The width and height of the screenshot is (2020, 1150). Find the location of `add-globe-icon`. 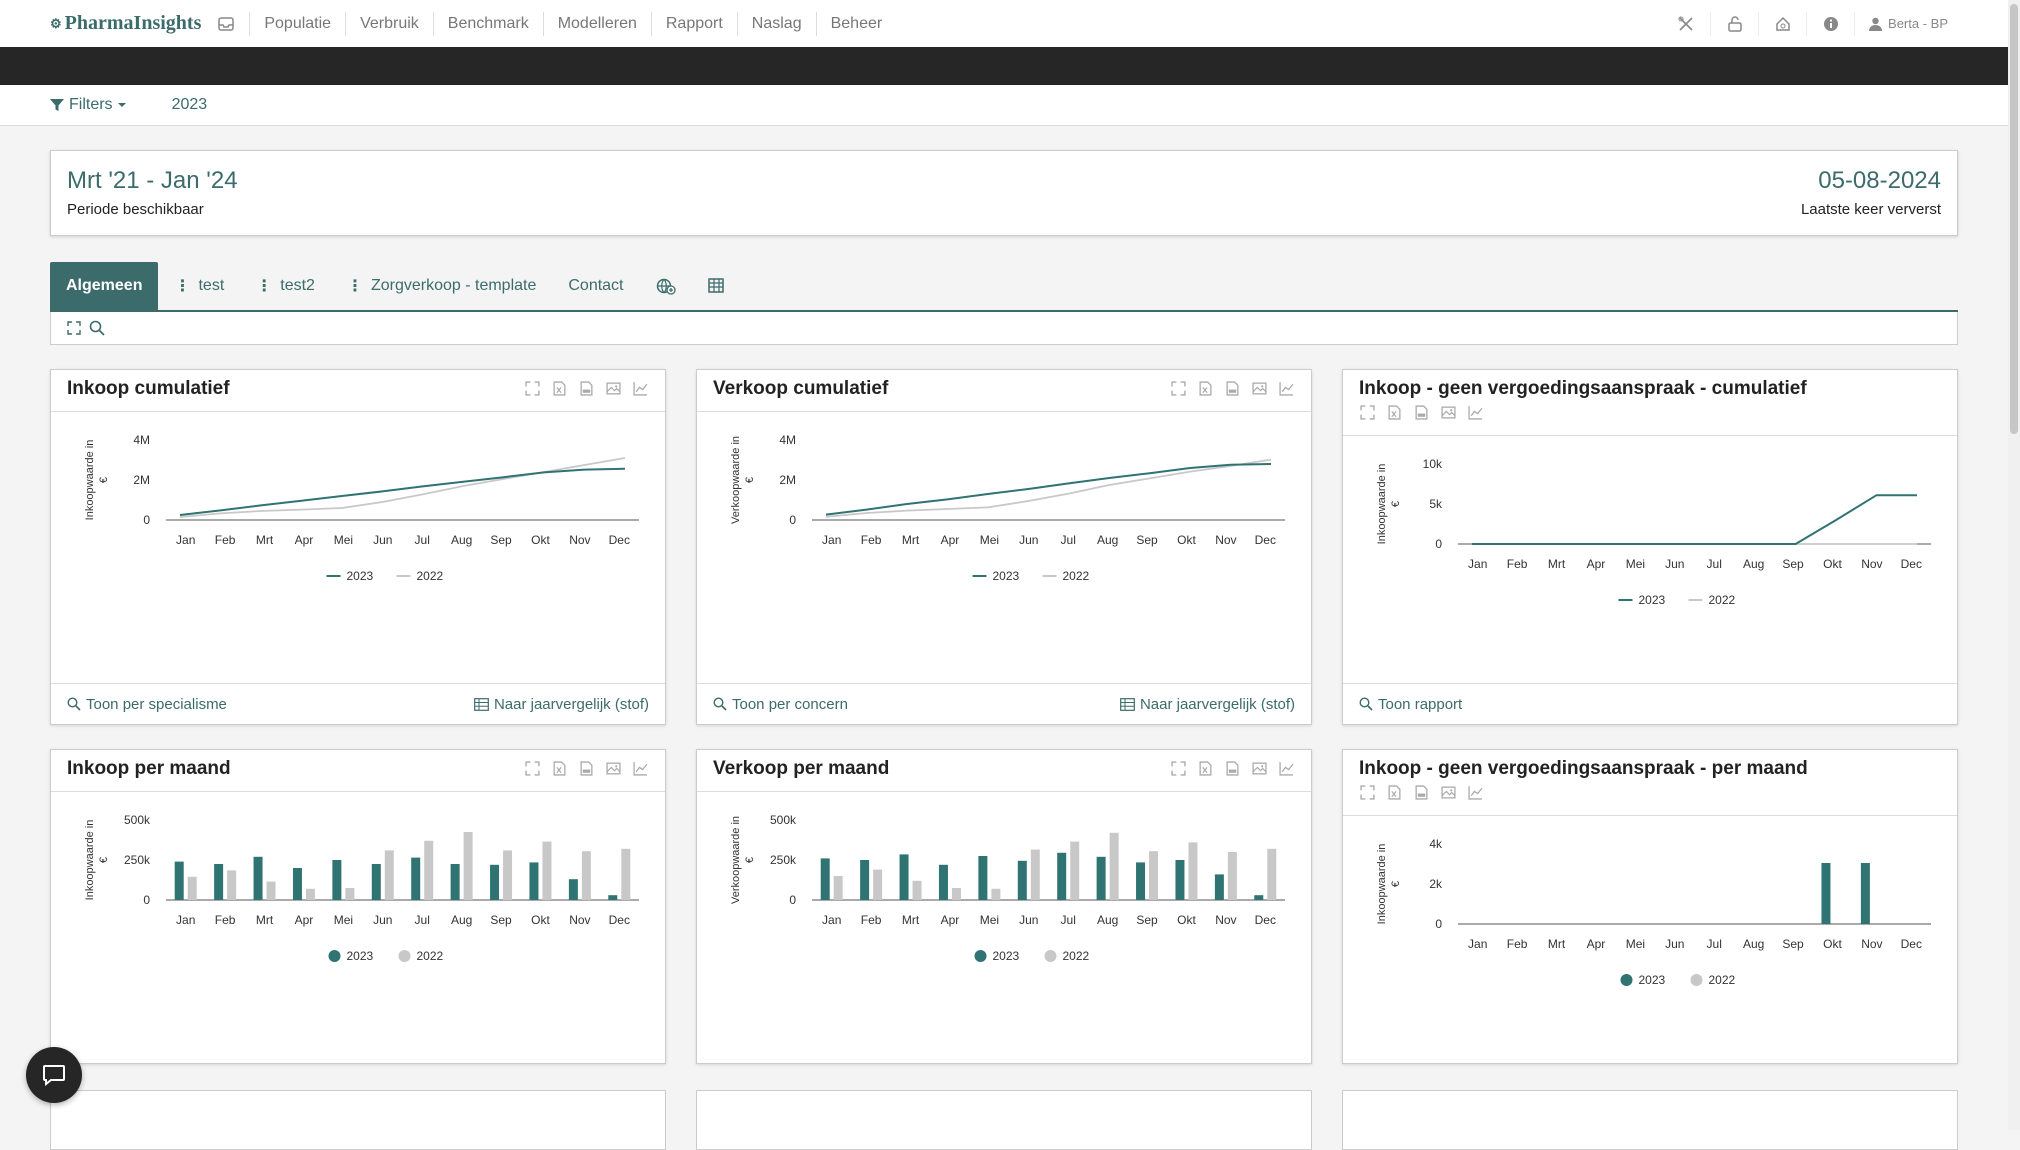

add-globe-icon is located at coordinates (666, 286).